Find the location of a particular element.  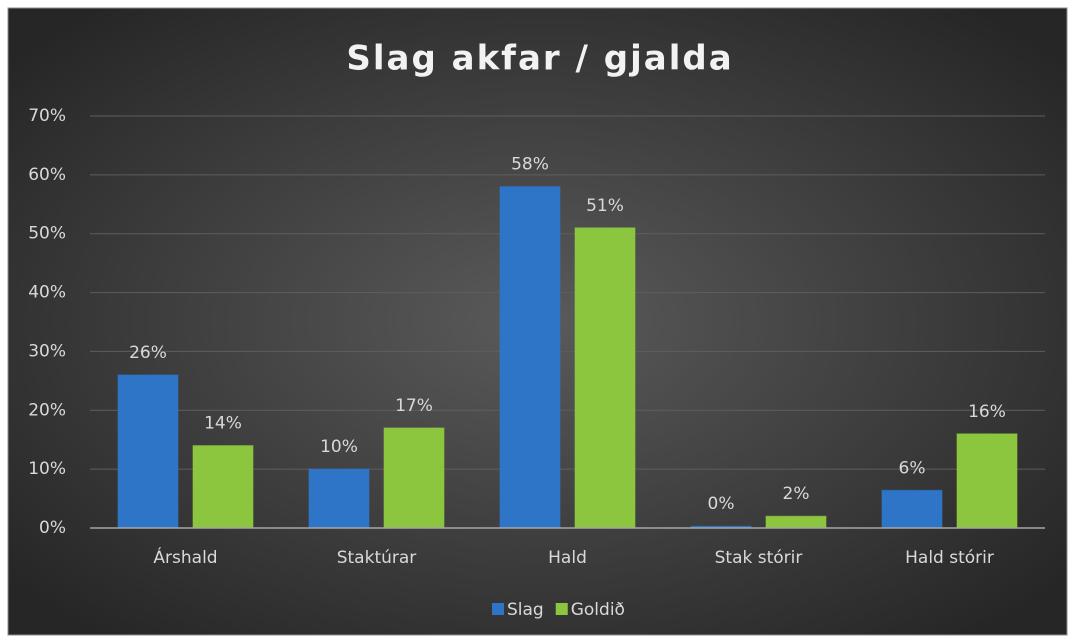

value-label: 14% is located at coordinates (223, 424).